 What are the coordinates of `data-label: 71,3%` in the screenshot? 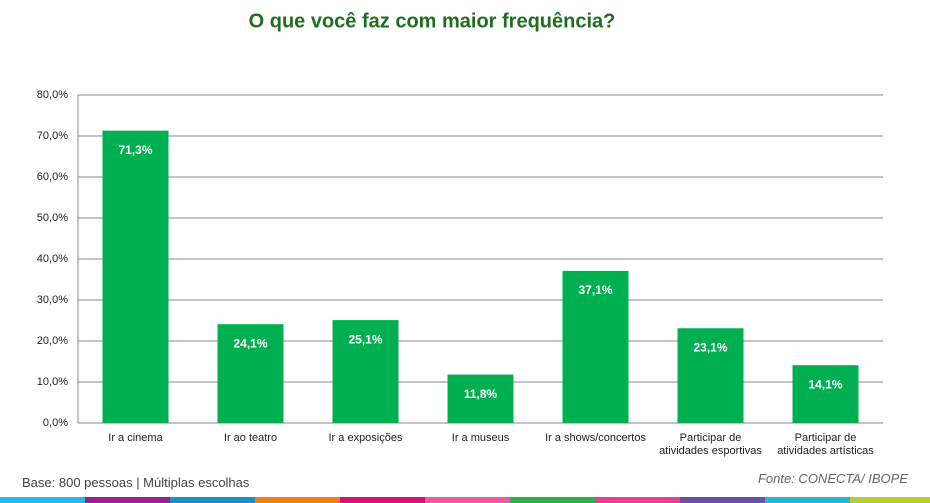 It's located at (135, 150).